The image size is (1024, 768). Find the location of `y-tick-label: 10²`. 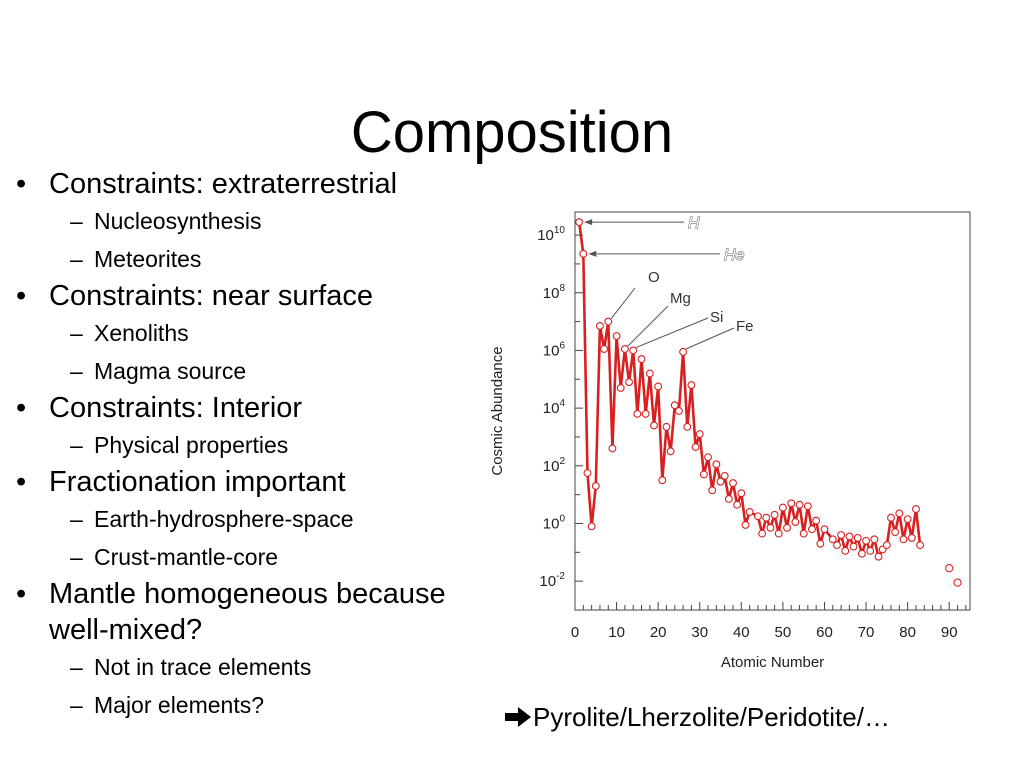

y-tick-label: 10² is located at coordinates (554, 465).